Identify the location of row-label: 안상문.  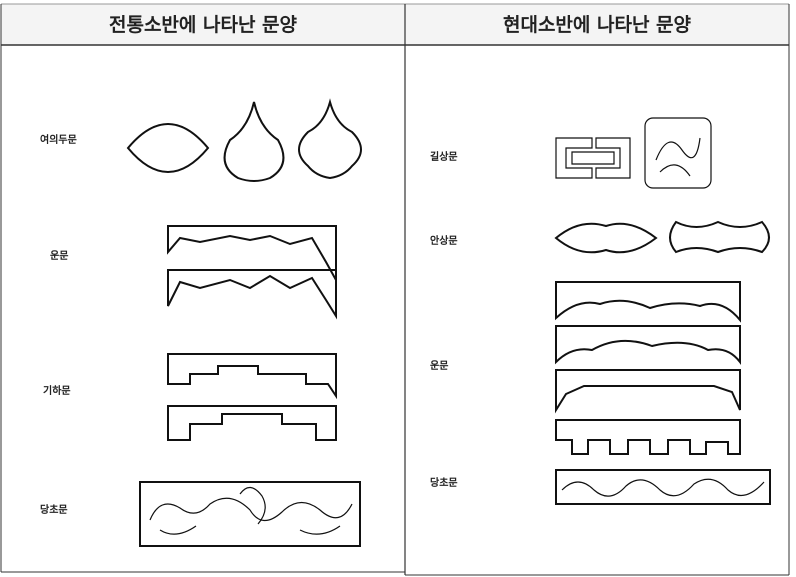
(444, 240).